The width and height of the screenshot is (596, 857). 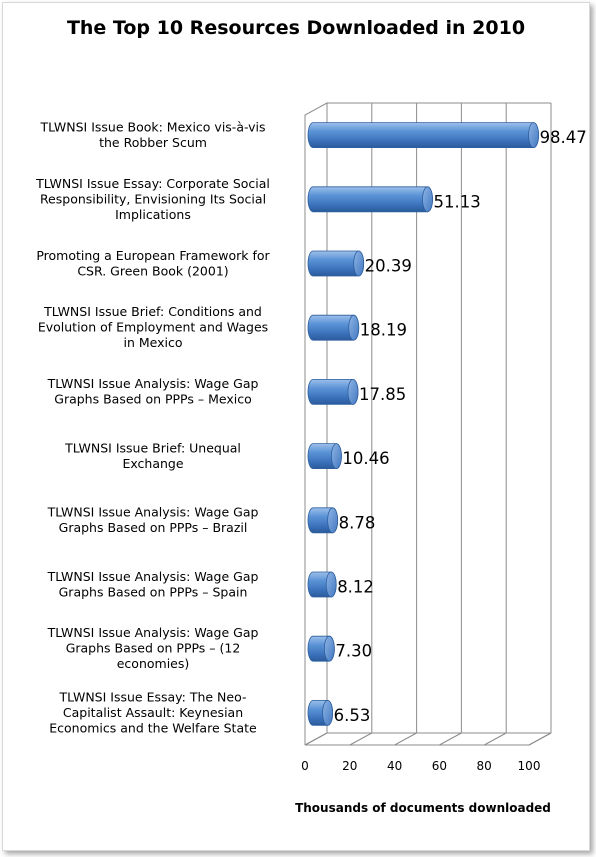 What do you see at coordinates (352, 715) in the screenshot?
I see `data-label: 6.53` at bounding box center [352, 715].